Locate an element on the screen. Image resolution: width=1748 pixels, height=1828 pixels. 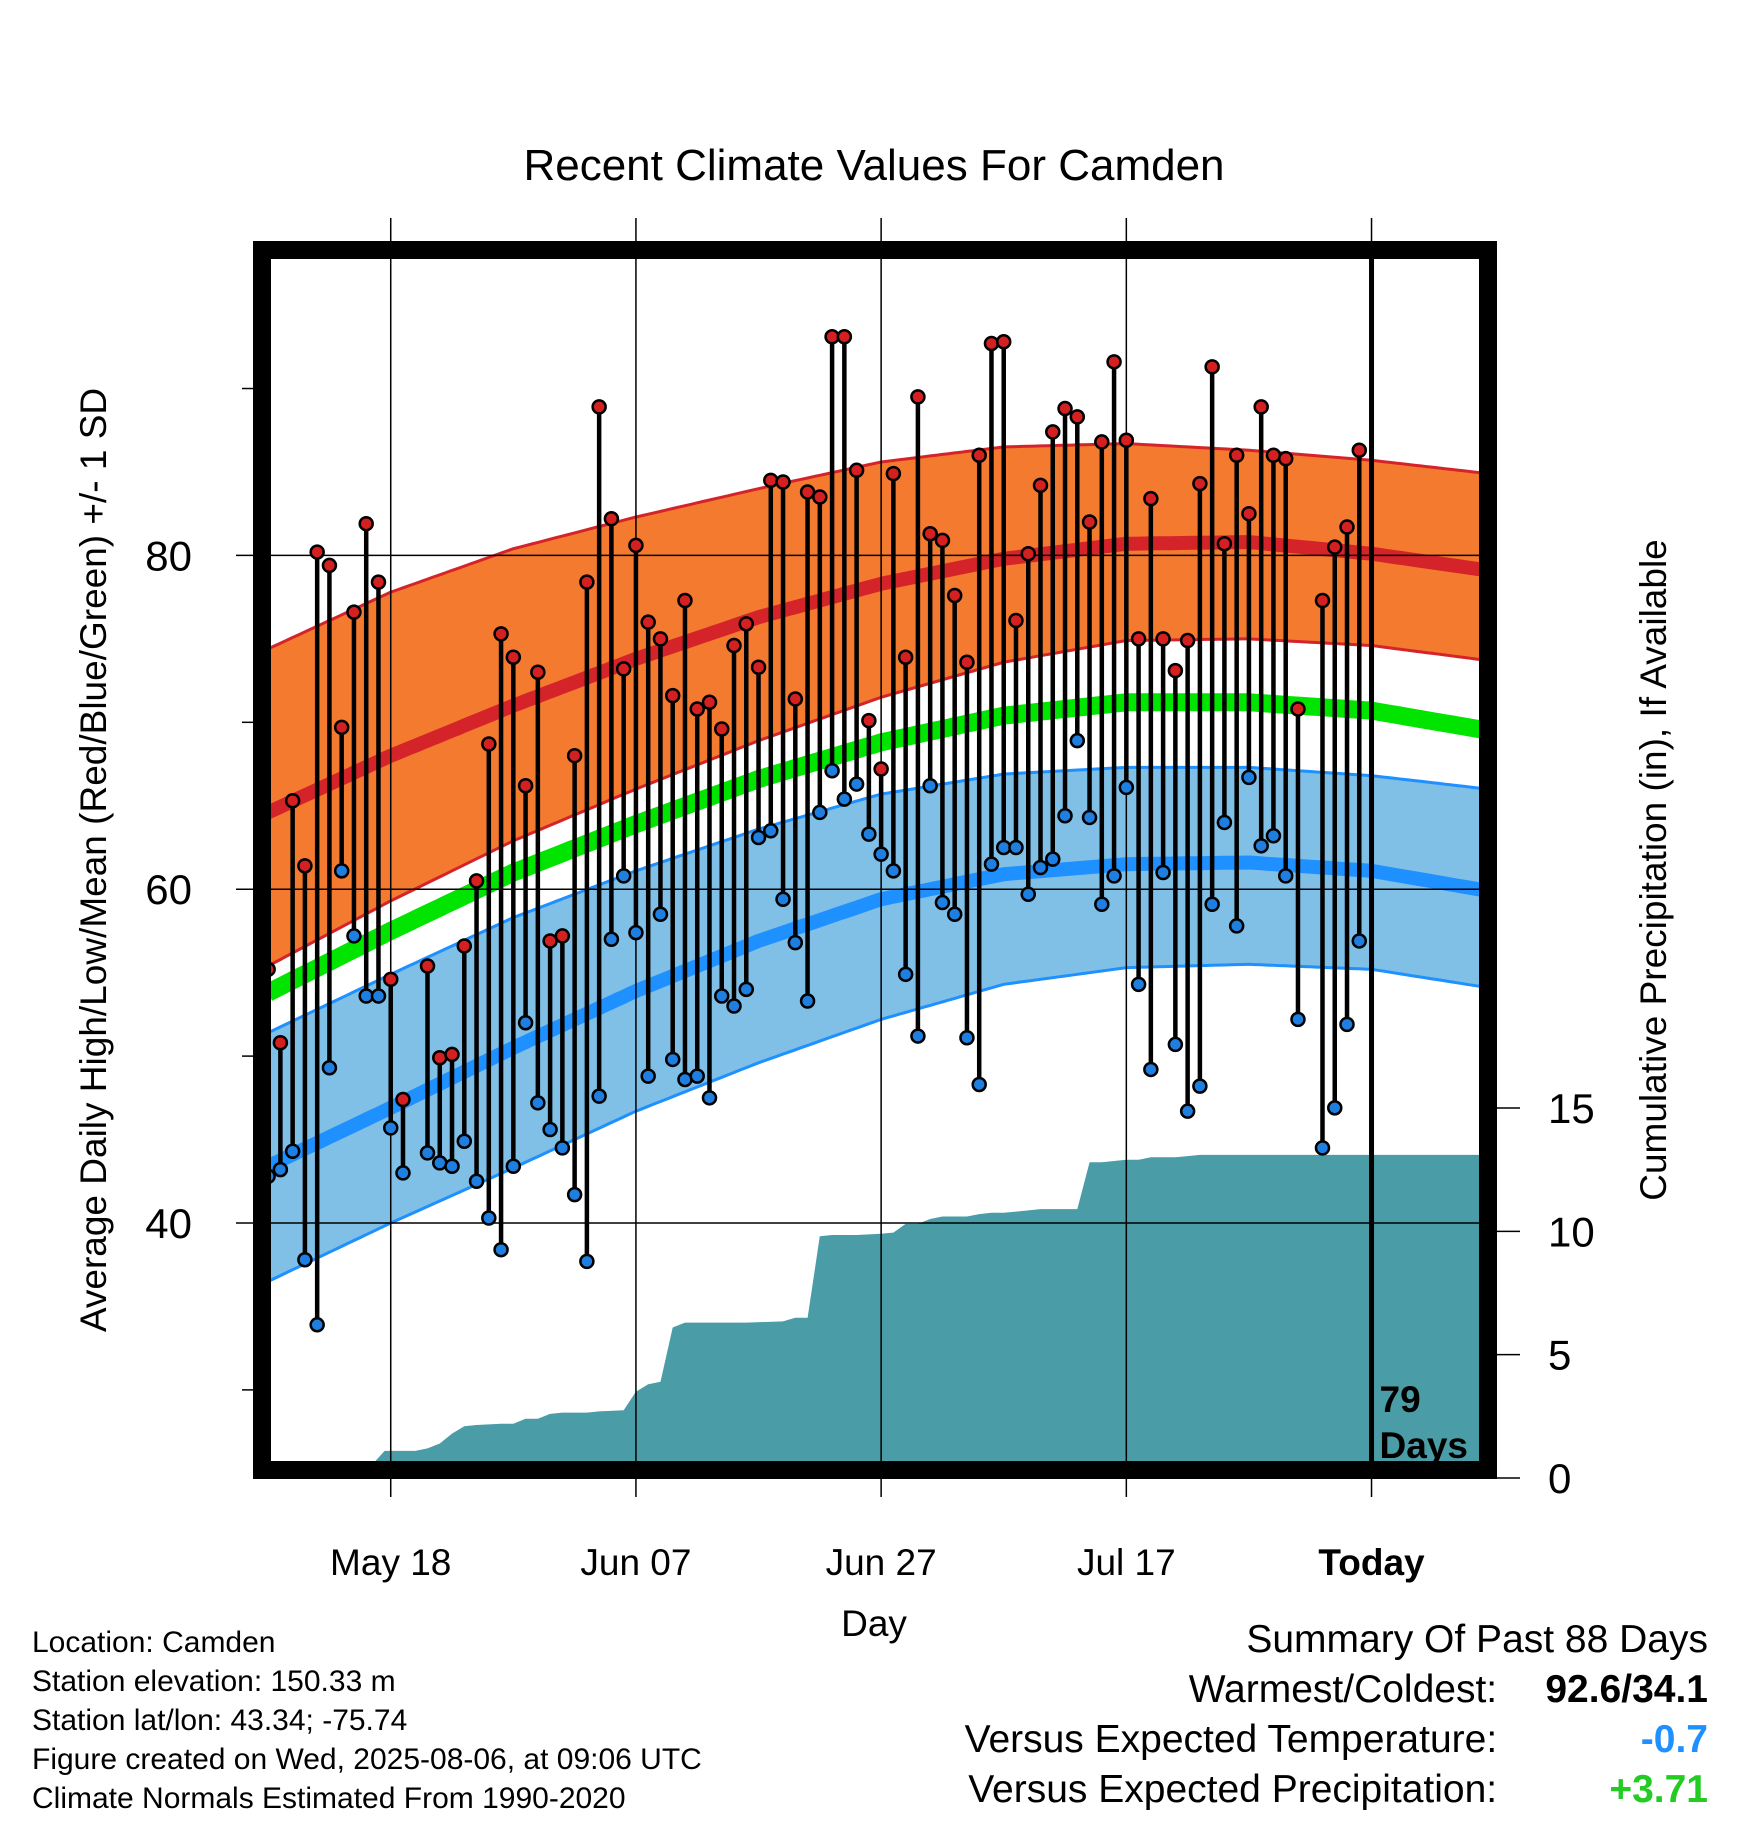
temp-label: Versus Expected Temperature: is located at coordinates (1231, 1739).